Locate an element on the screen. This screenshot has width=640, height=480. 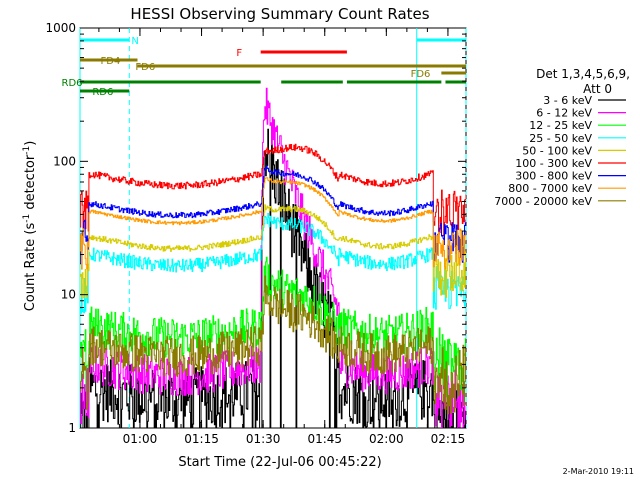
x-tick-label: 02:15 is located at coordinates (448, 439).